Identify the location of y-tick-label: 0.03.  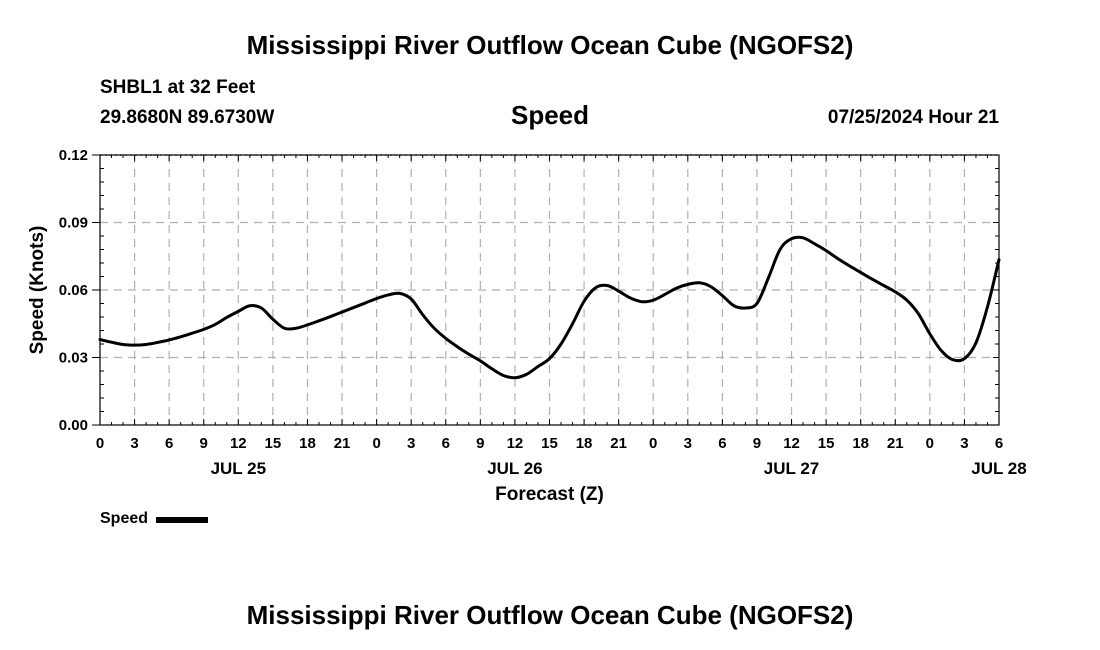
(73, 358).